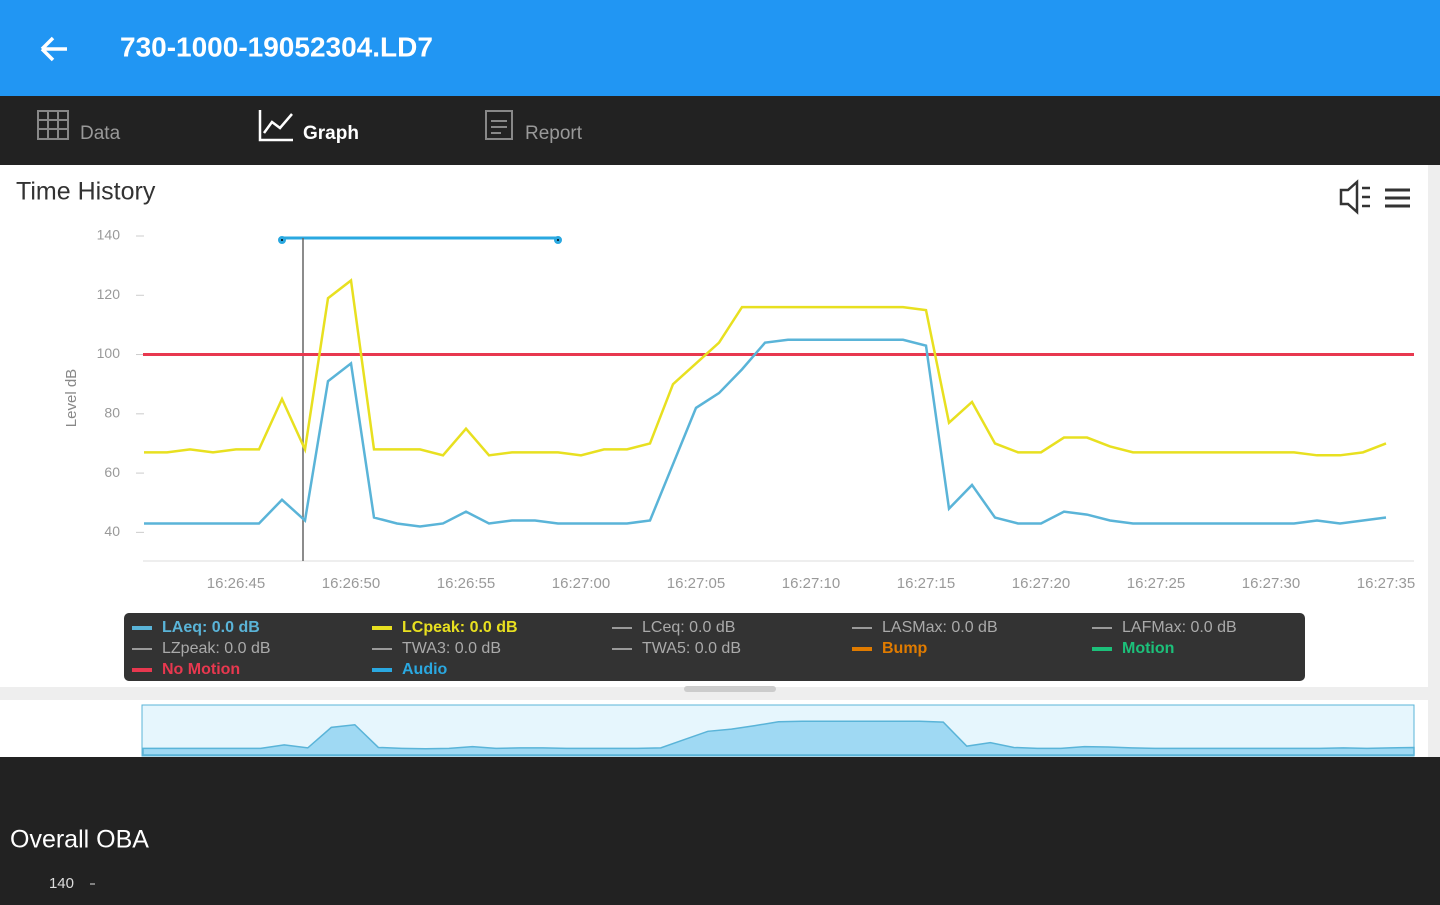 The height and width of the screenshot is (905, 1440). What do you see at coordinates (720, 130) in the screenshot?
I see `tab-bar` at bounding box center [720, 130].